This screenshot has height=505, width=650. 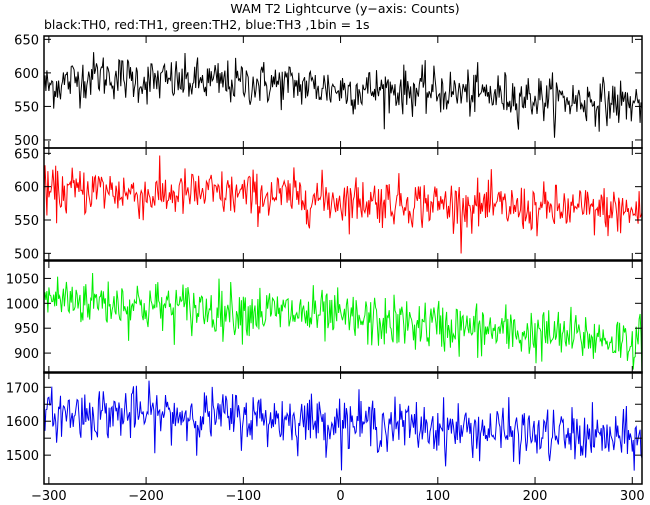 I want to click on x-tick-label: 100, so click(x=437, y=496).